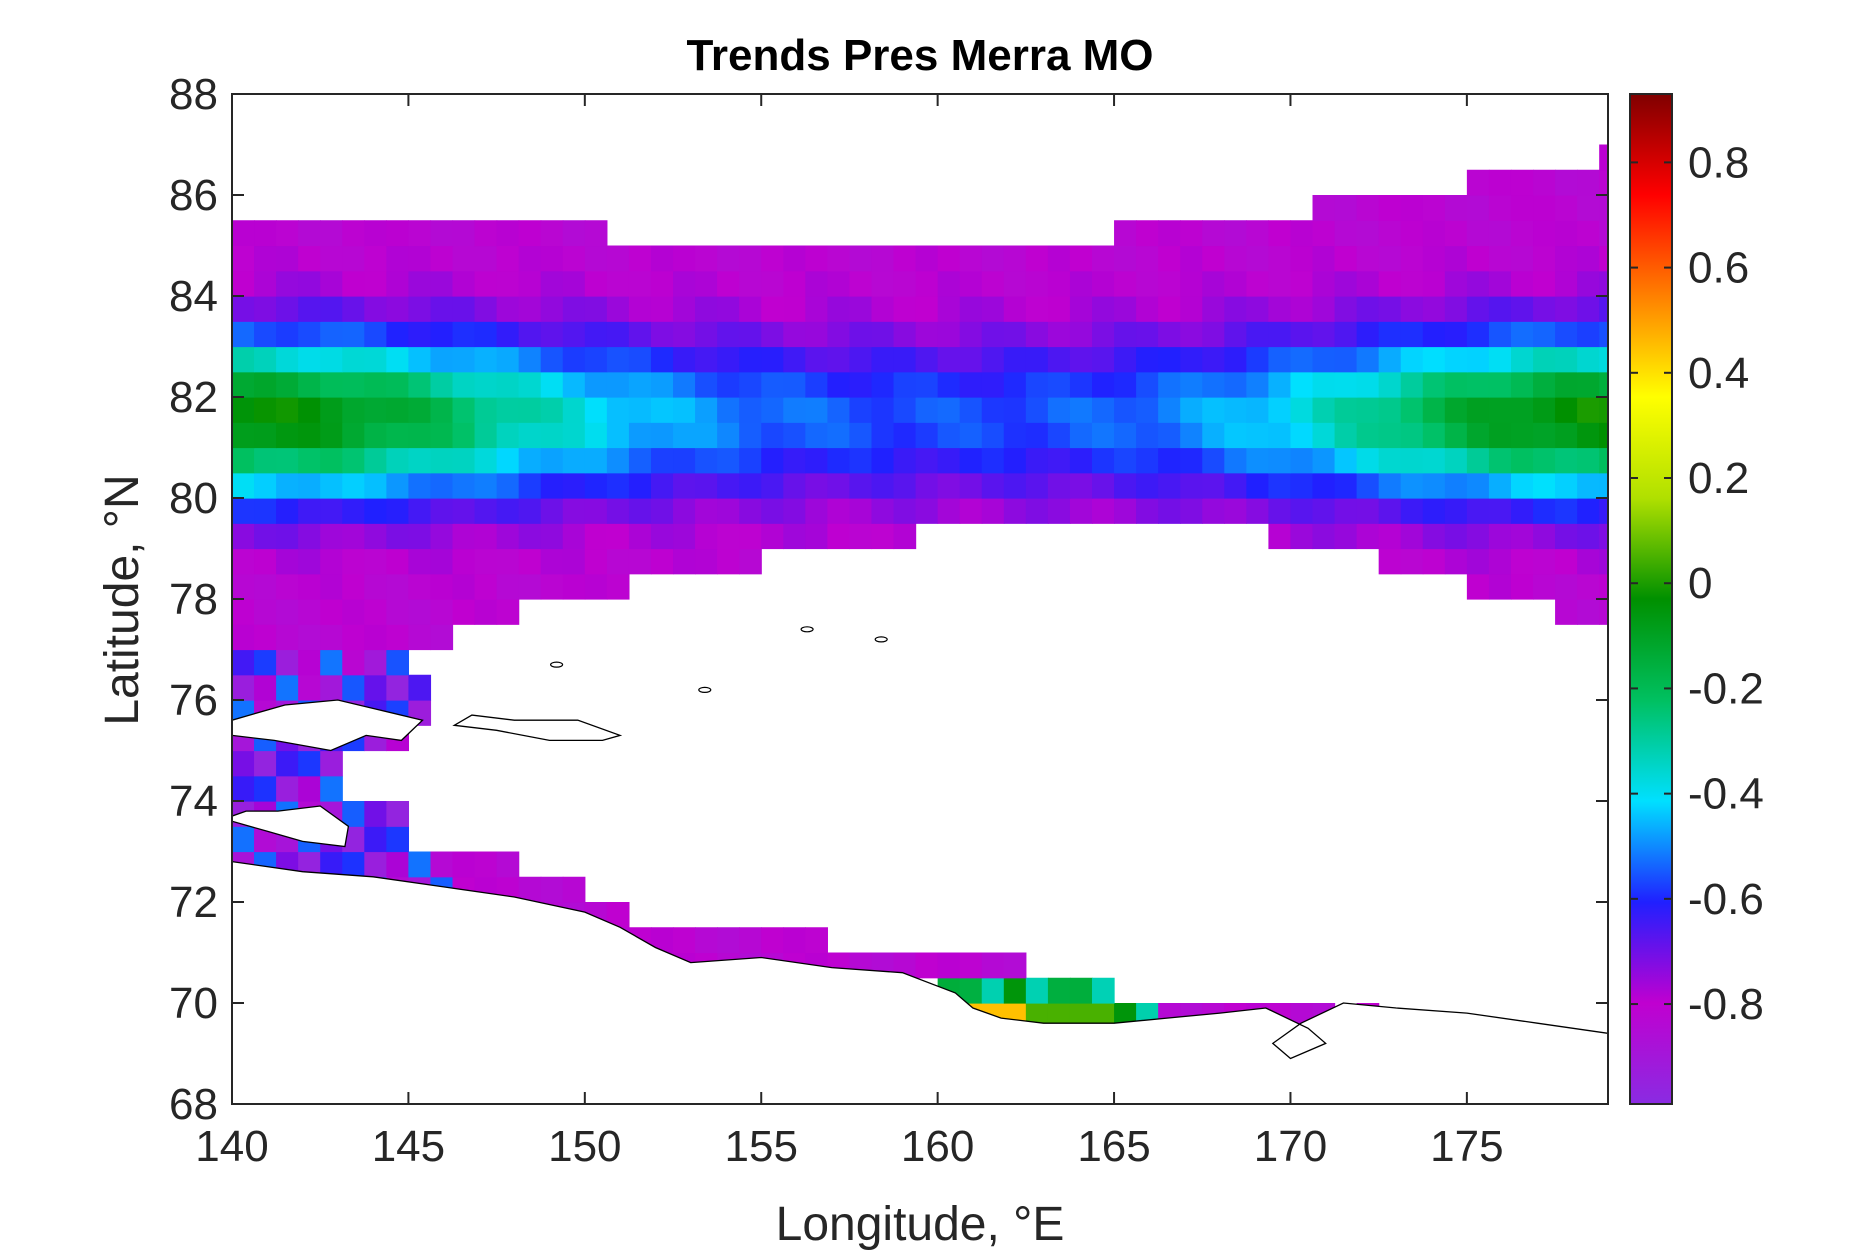 The width and height of the screenshot is (1875, 1250). Describe the element at coordinates (1726, 794) in the screenshot. I see `colorbar-tick-label: -0.4` at that location.